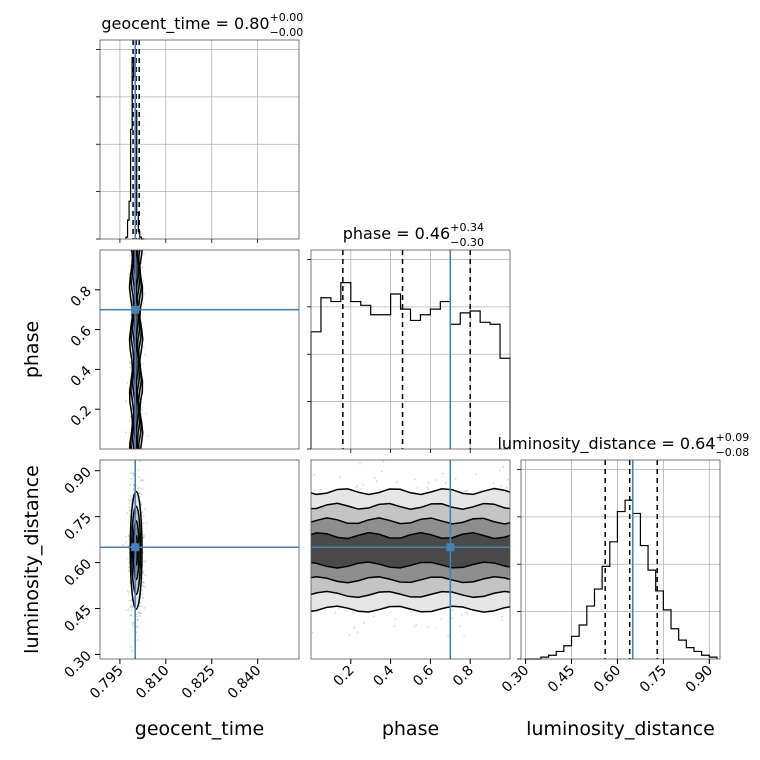  Describe the element at coordinates (32, 349) in the screenshot. I see `y-axis-label-phase: phase` at that location.